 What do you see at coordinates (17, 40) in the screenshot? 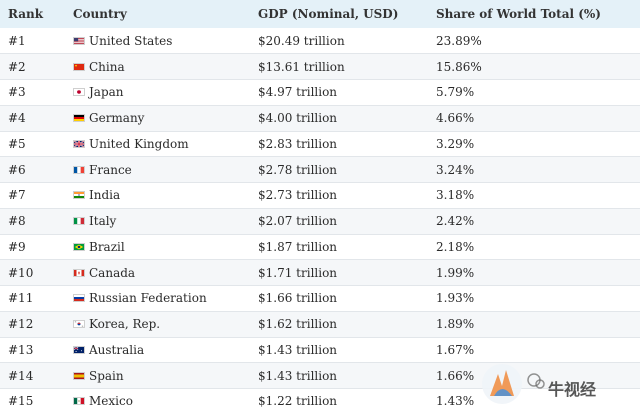
I see `rank-cell: #1` at bounding box center [17, 40].